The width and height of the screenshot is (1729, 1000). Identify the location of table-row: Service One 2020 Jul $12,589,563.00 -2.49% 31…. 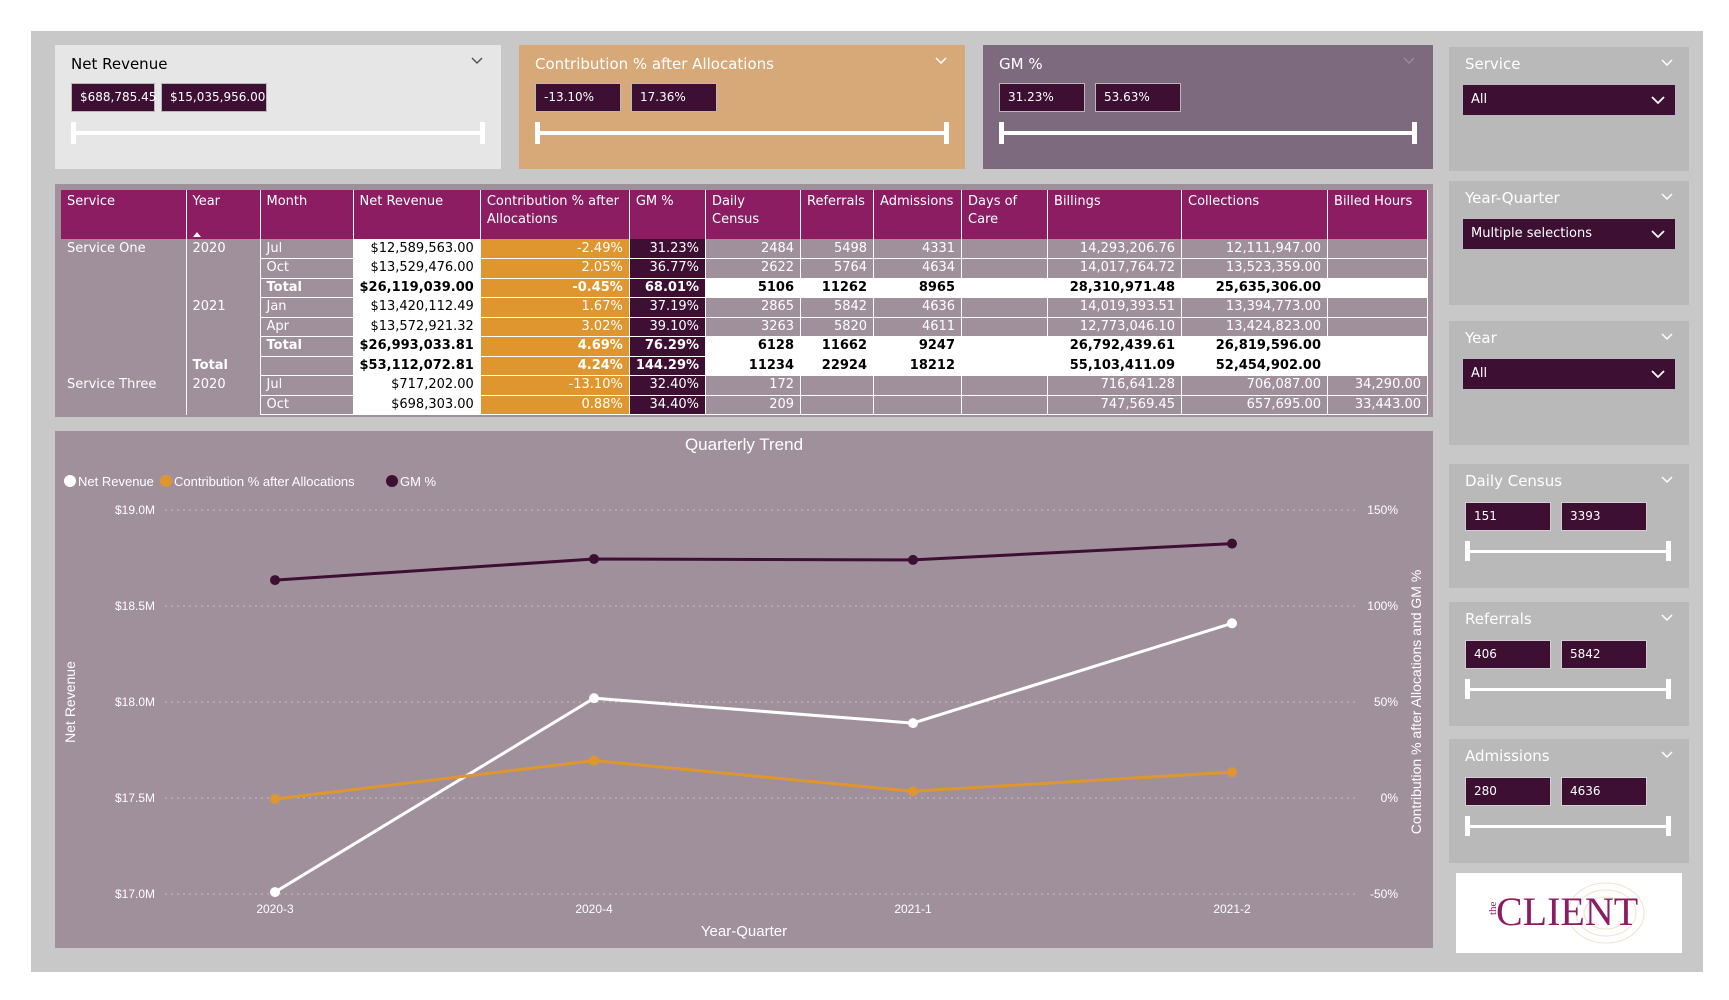
(745, 249).